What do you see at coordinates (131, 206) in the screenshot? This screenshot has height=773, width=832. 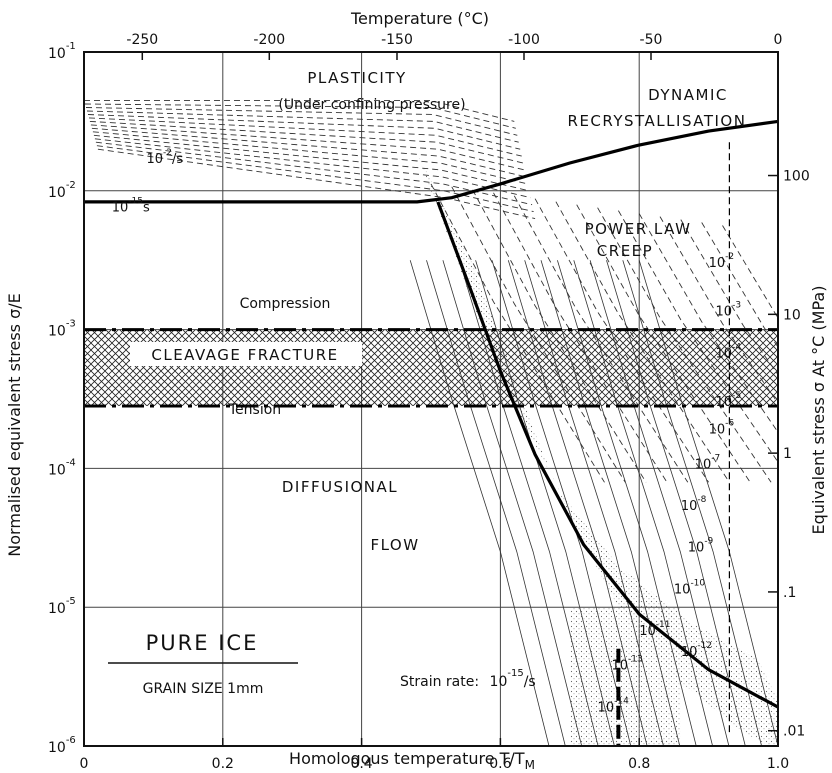 I see `contour-label: 10-15s` at bounding box center [131, 206].